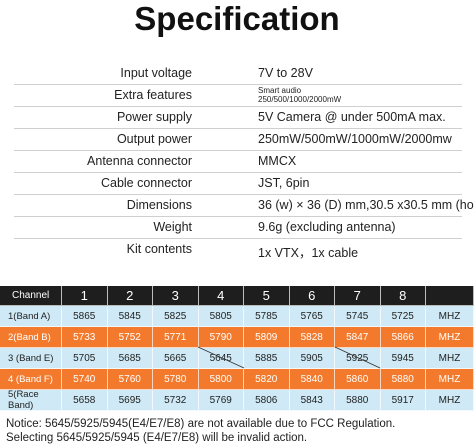 The width and height of the screenshot is (474, 448). What do you see at coordinates (85, 316) in the screenshot?
I see `channel-cell: 5865` at bounding box center [85, 316].